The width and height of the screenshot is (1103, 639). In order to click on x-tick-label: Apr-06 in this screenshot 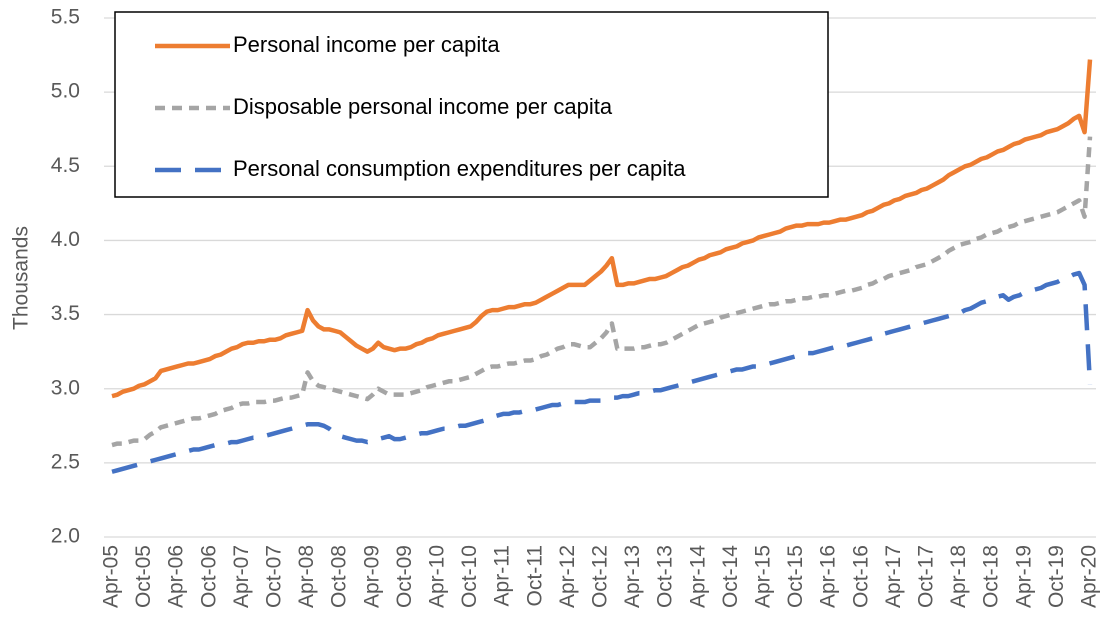, I will do `click(176, 576)`.